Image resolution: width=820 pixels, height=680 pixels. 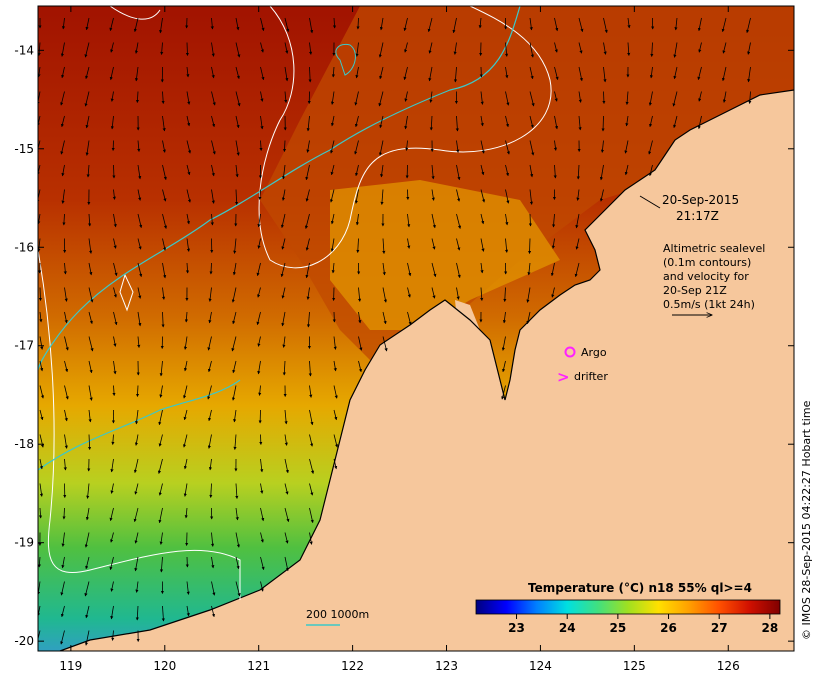 What do you see at coordinates (709, 304) in the screenshot?
I see `altimetric-label-5: 0.5m/s (1kt 24h)` at bounding box center [709, 304].